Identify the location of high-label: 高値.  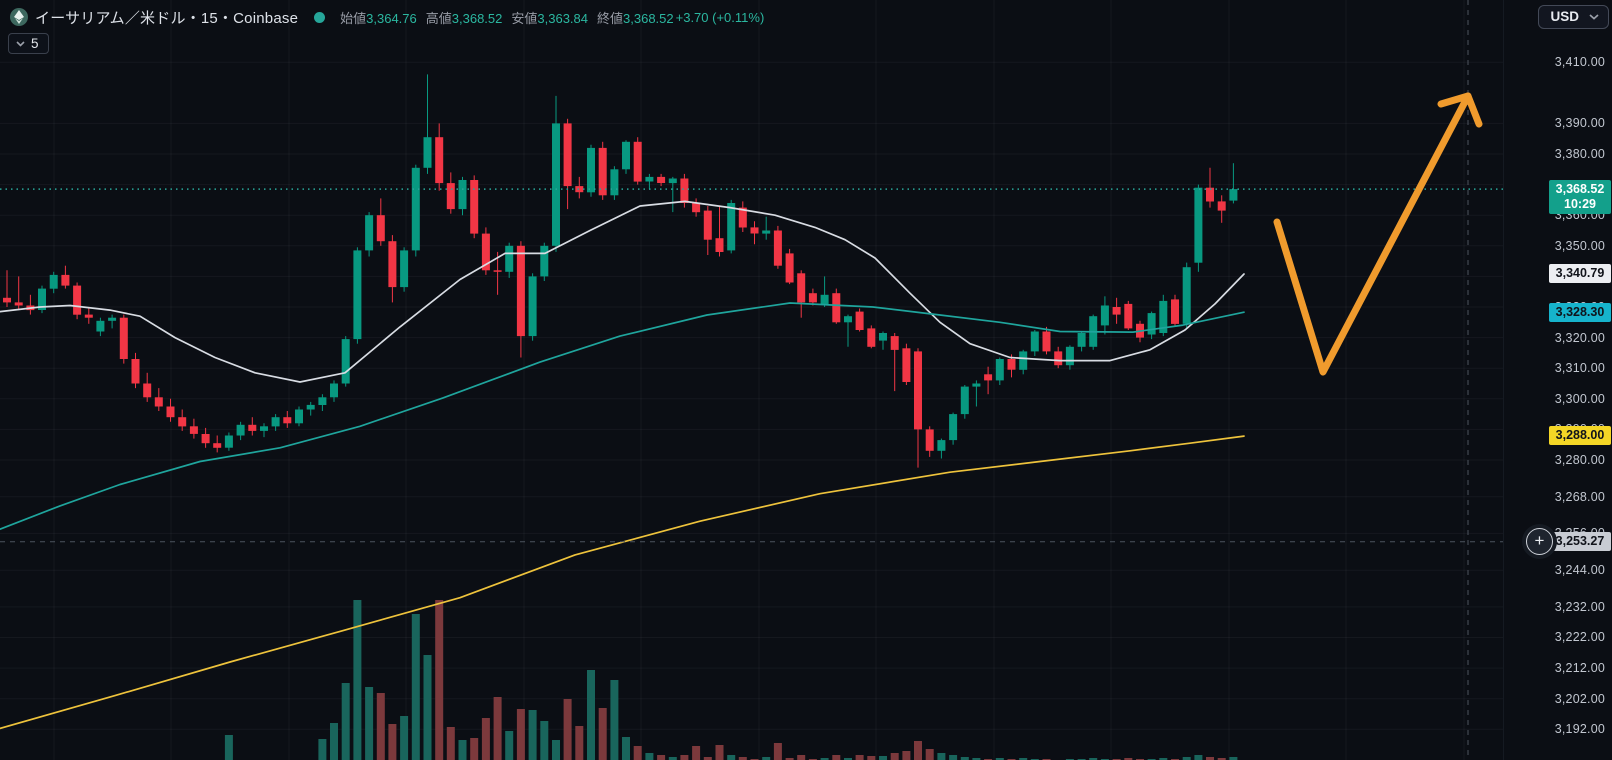
(438, 18).